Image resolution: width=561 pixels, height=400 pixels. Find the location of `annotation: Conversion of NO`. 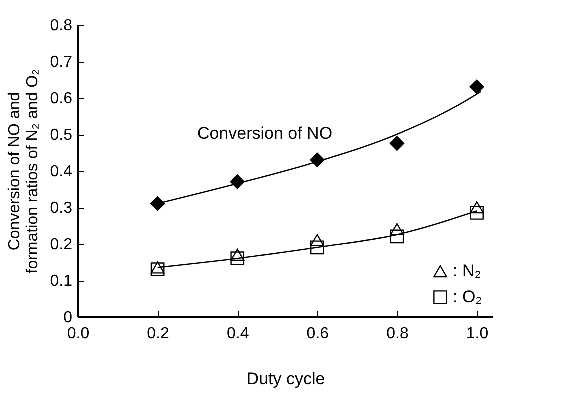

annotation: Conversion of NO is located at coordinates (265, 133).